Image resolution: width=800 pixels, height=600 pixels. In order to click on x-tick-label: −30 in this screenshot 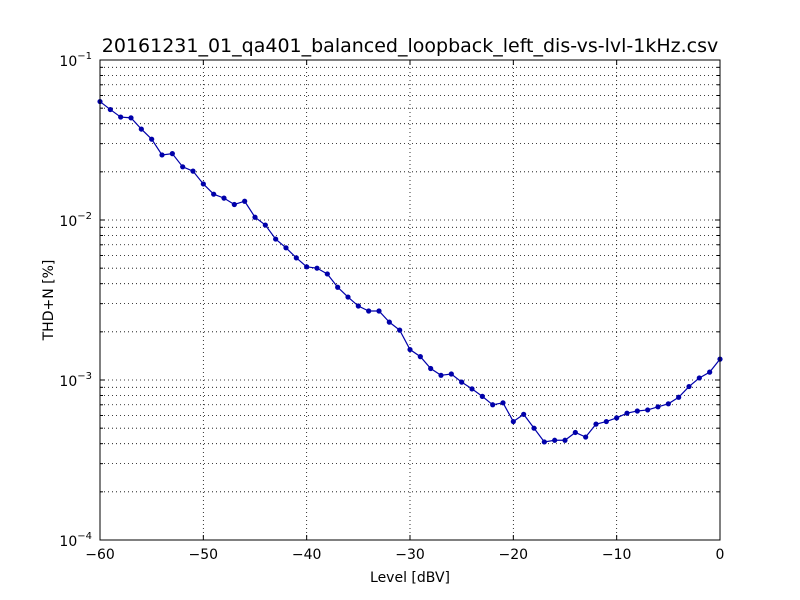, I will do `click(410, 555)`.